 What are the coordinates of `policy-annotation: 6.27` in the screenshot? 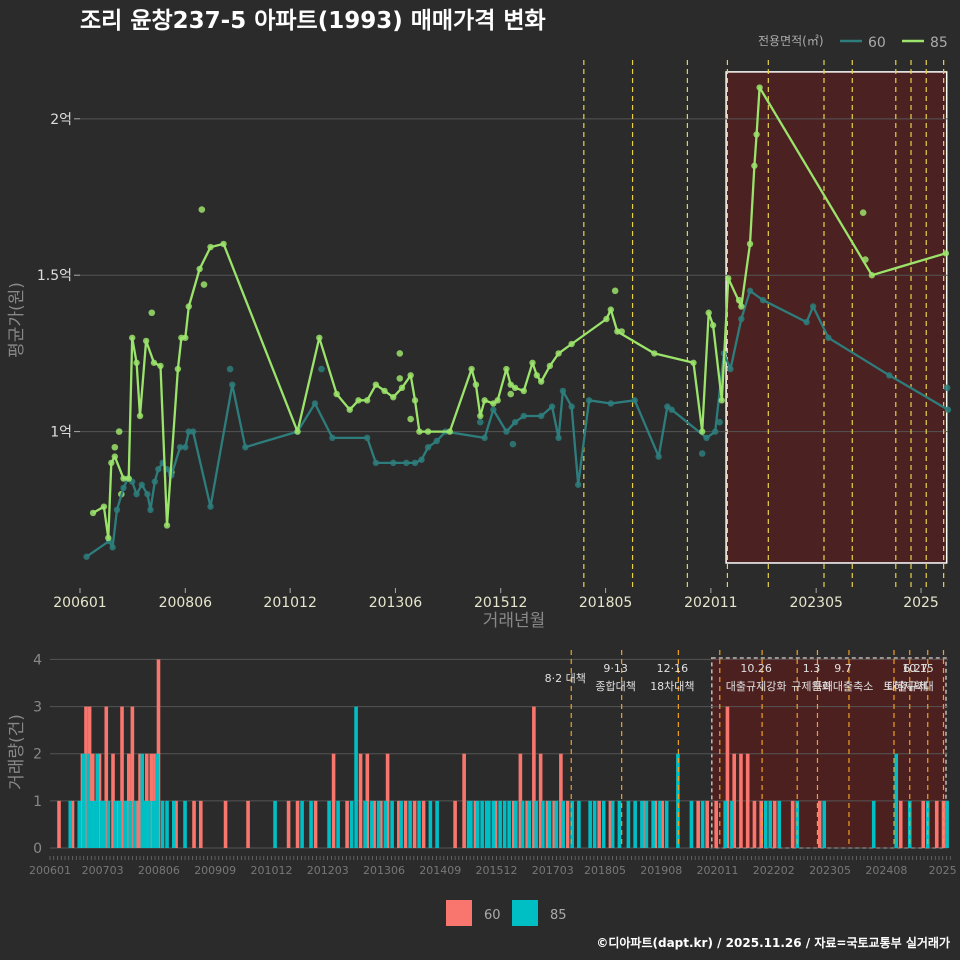 It's located at (915, 668).